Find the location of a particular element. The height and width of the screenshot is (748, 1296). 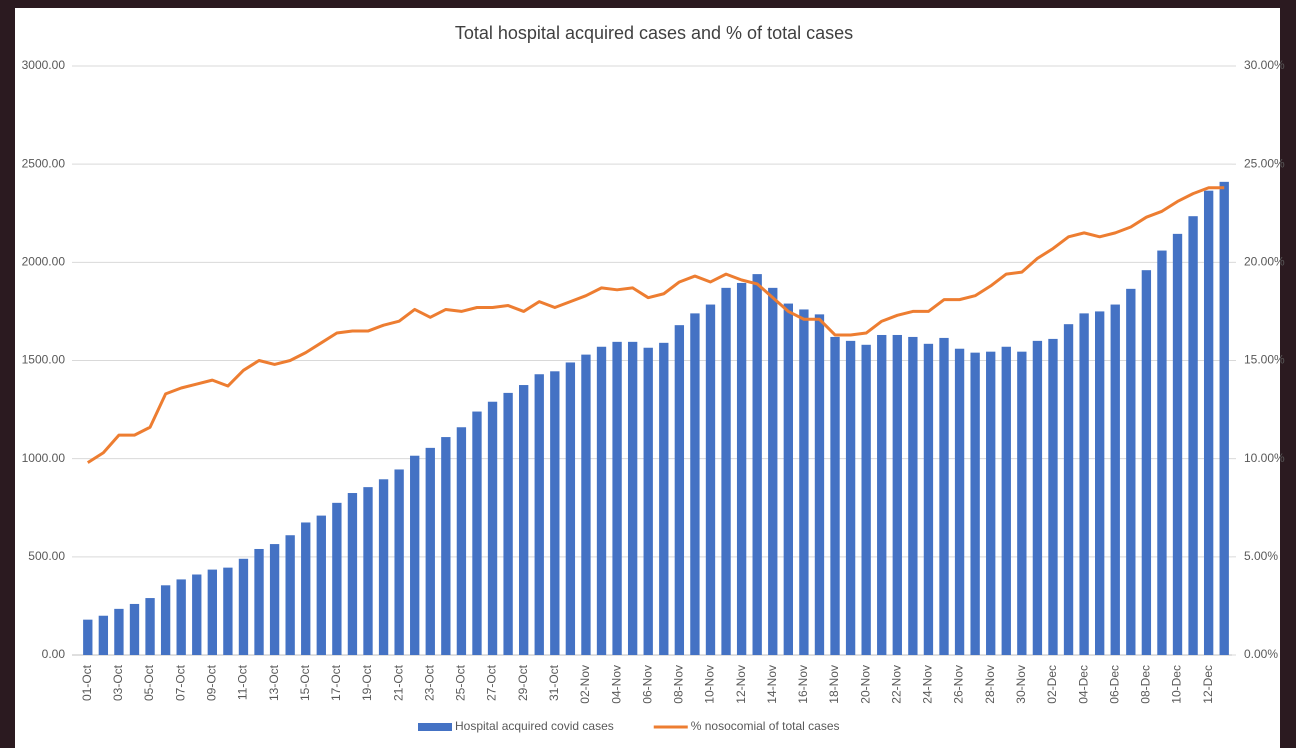

x-tick-label: 16-Nov is located at coordinates (803, 684).